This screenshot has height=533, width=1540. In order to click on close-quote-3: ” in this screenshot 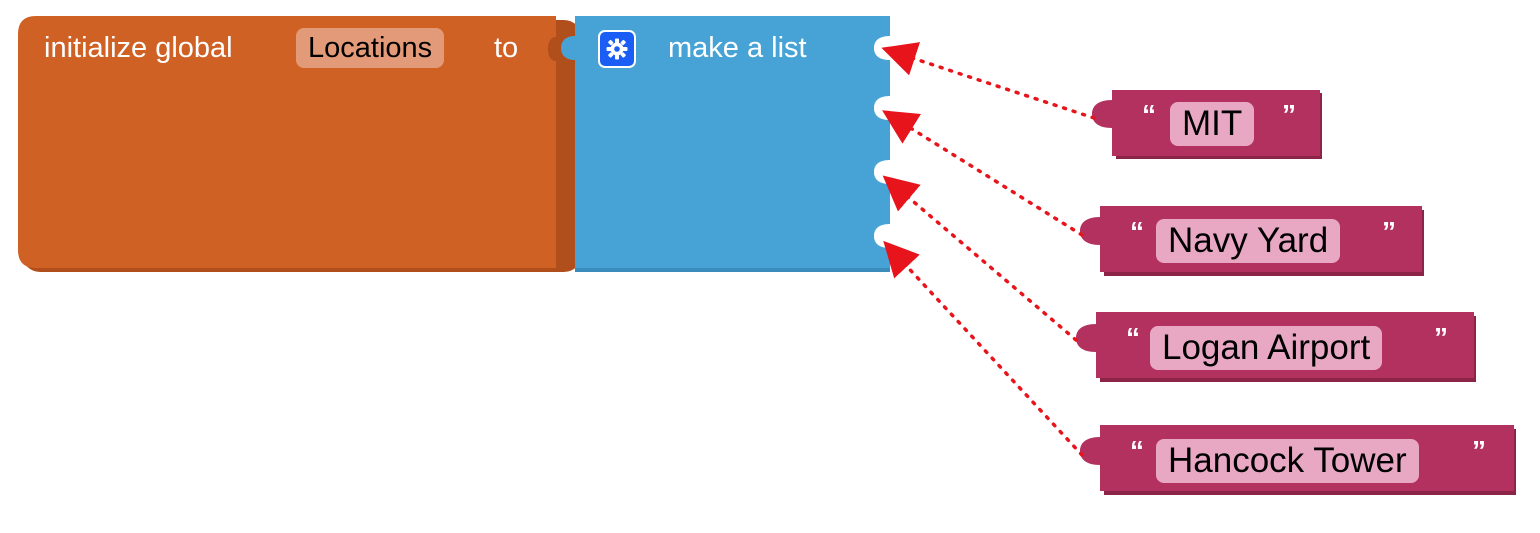, I will do `click(1441, 337)`.